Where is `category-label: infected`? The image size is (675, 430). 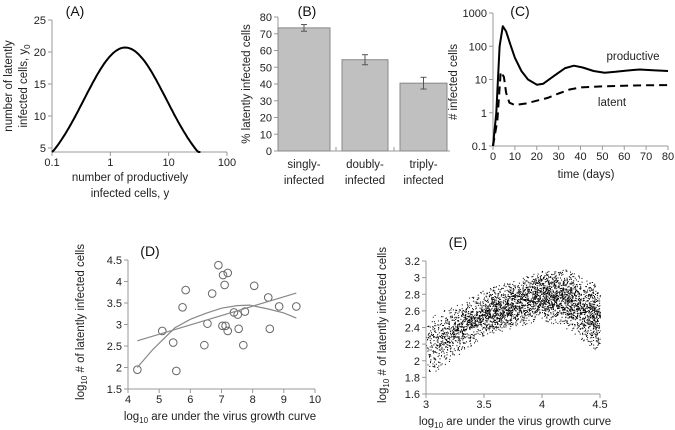 category-label: infected is located at coordinates (304, 181).